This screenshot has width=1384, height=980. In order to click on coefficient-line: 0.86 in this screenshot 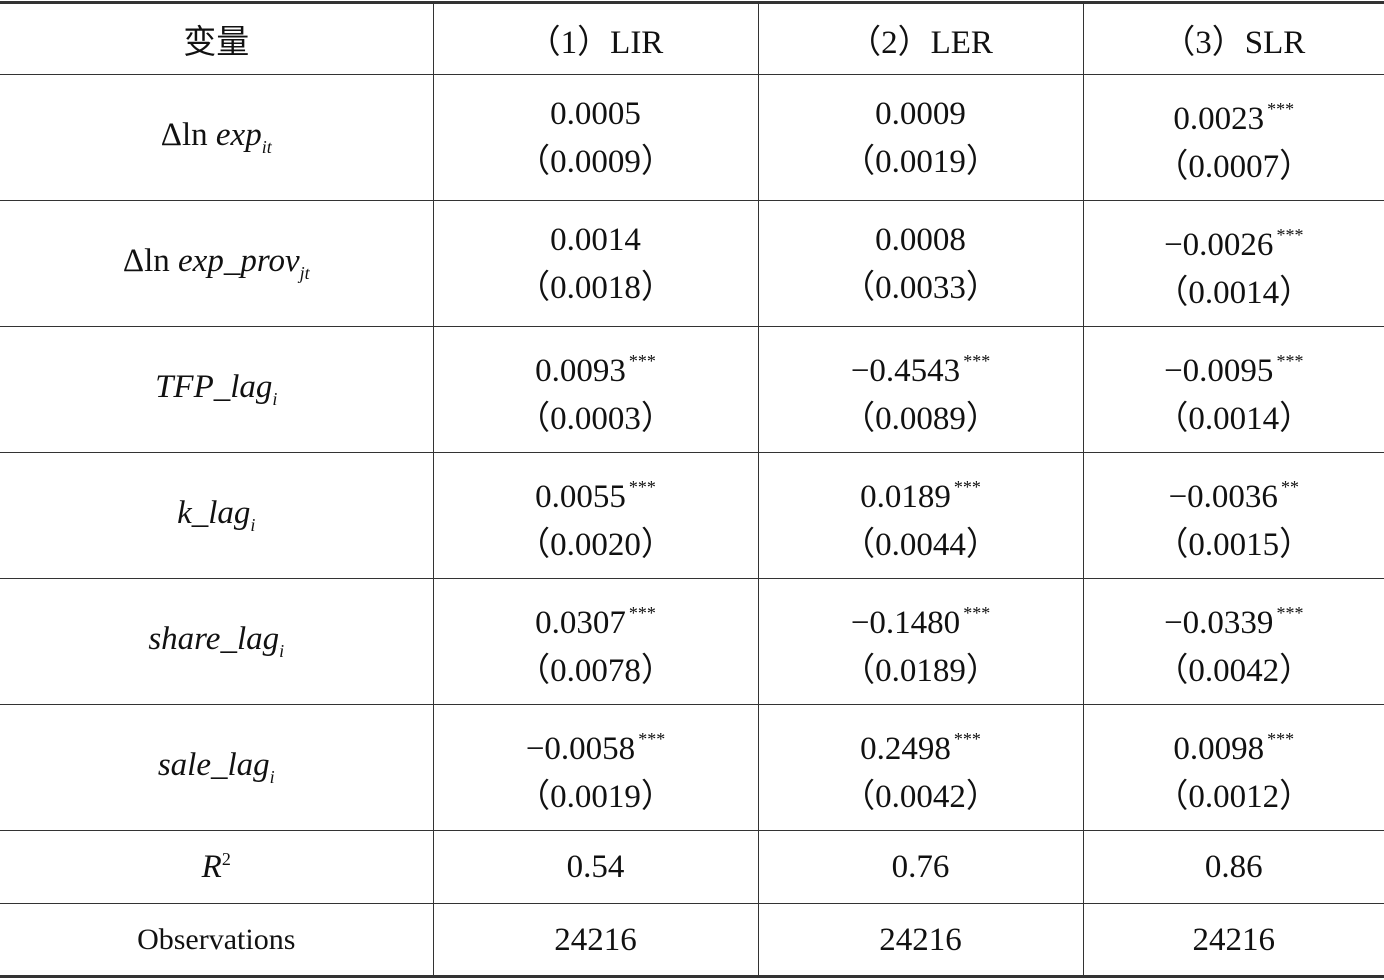, I will do `click(1234, 867)`.